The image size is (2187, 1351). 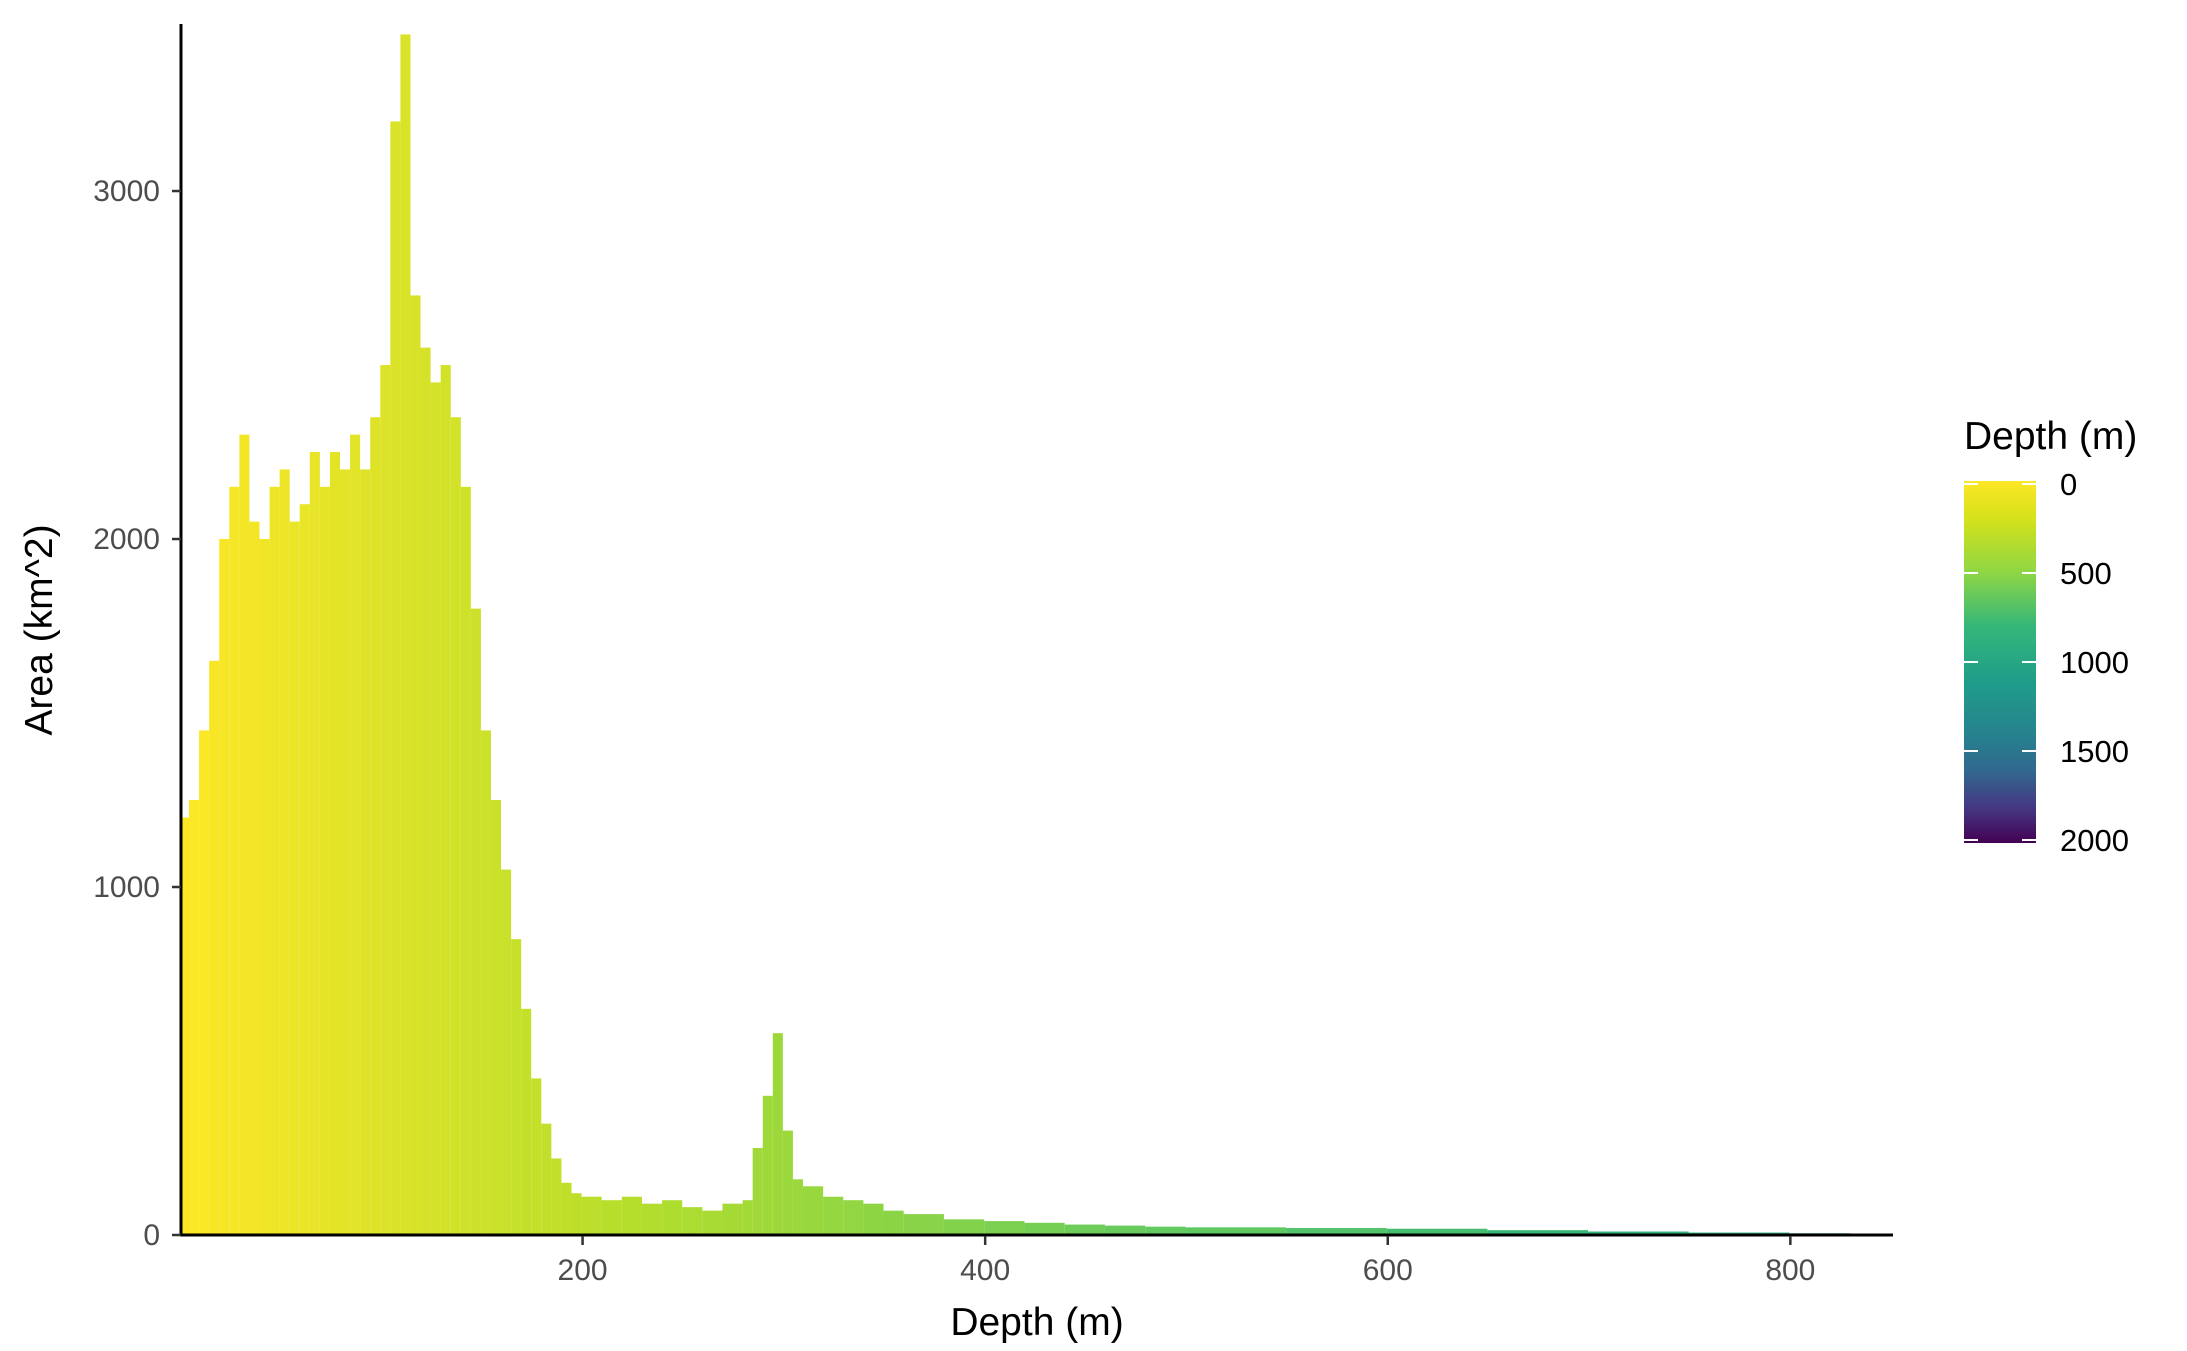 I want to click on legend-label: 1500, so click(x=2094, y=751).